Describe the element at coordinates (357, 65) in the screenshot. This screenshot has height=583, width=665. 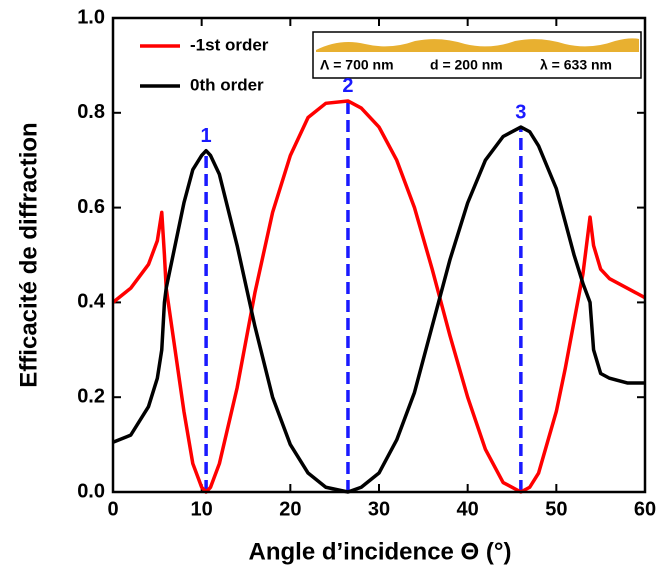
I see `inset-label: Λ = 700 nm` at that location.